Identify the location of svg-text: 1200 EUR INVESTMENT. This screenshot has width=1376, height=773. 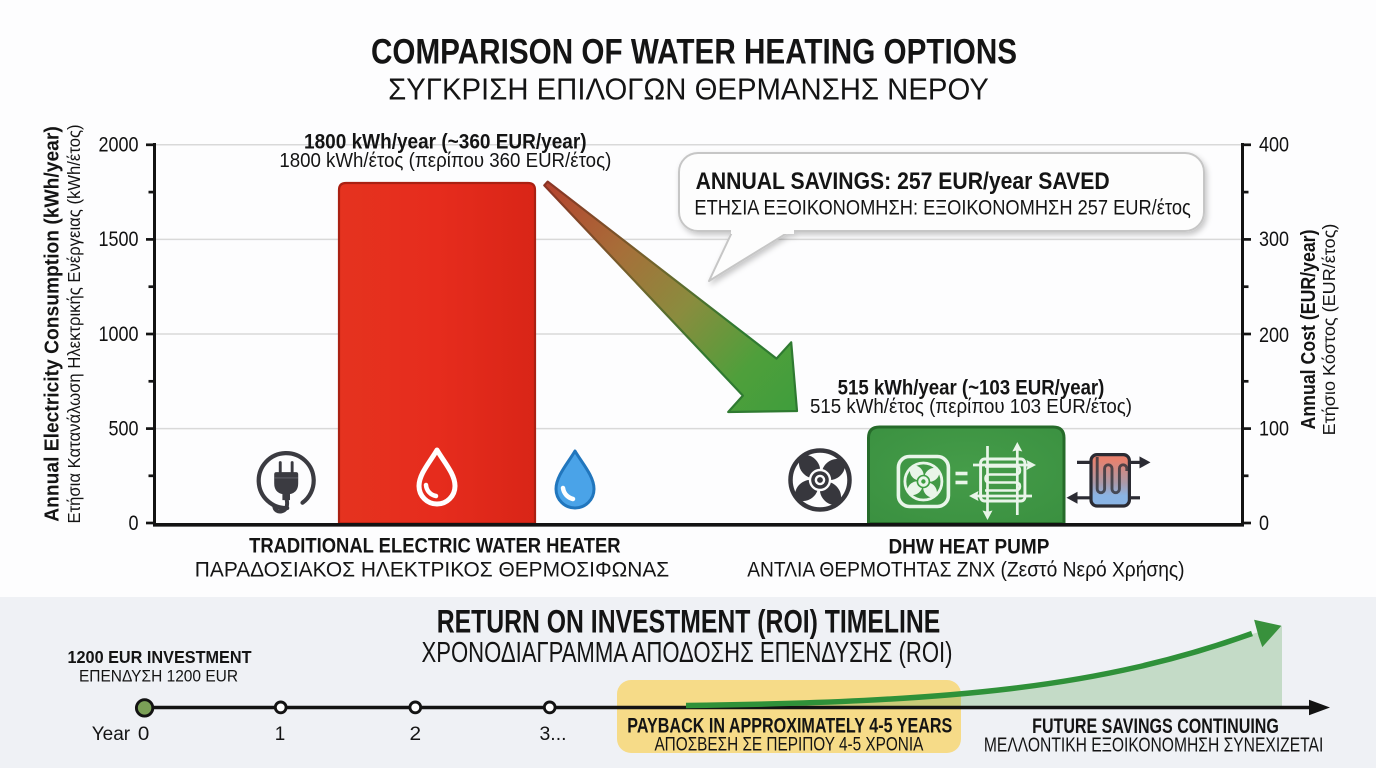
(159, 657).